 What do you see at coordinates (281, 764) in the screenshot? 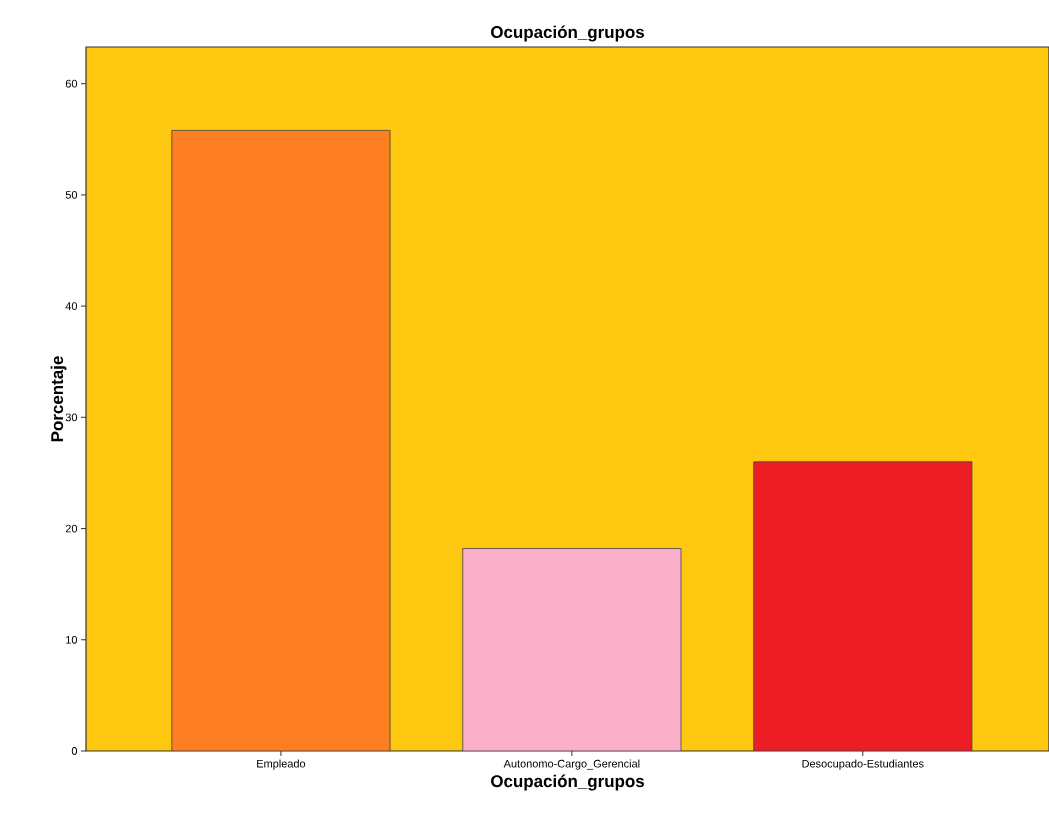
I see `x-tick-label: Empleado` at bounding box center [281, 764].